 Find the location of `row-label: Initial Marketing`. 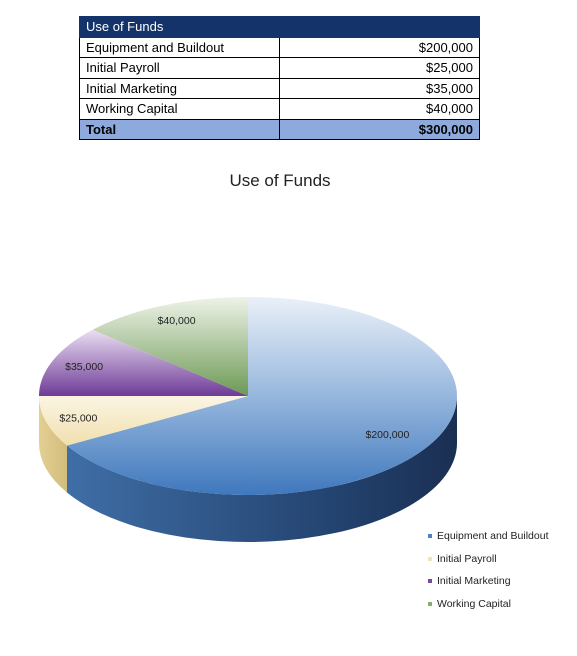

row-label: Initial Marketing is located at coordinates (179, 88).